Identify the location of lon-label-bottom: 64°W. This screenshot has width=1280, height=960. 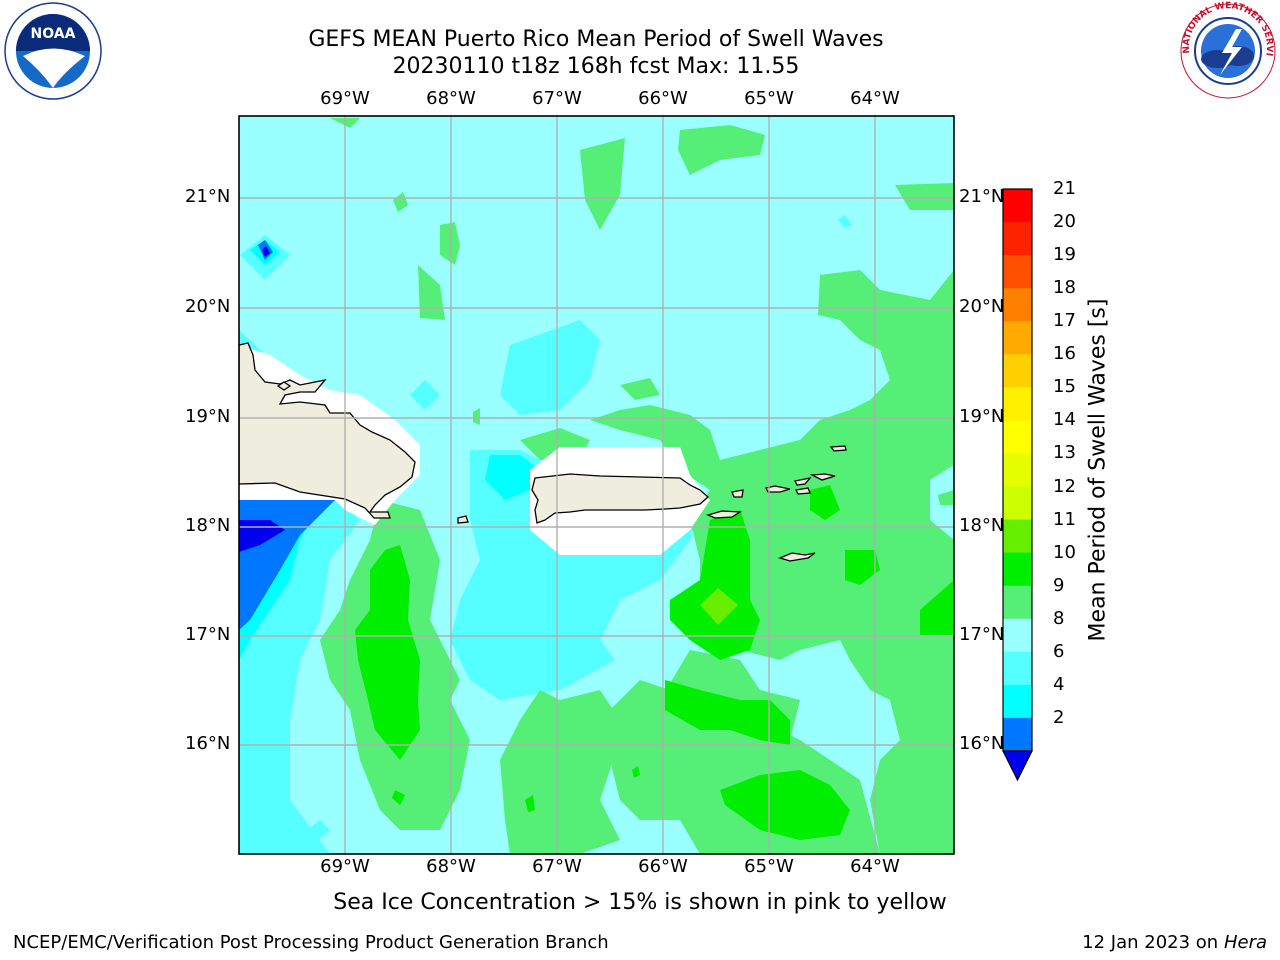
(875, 866).